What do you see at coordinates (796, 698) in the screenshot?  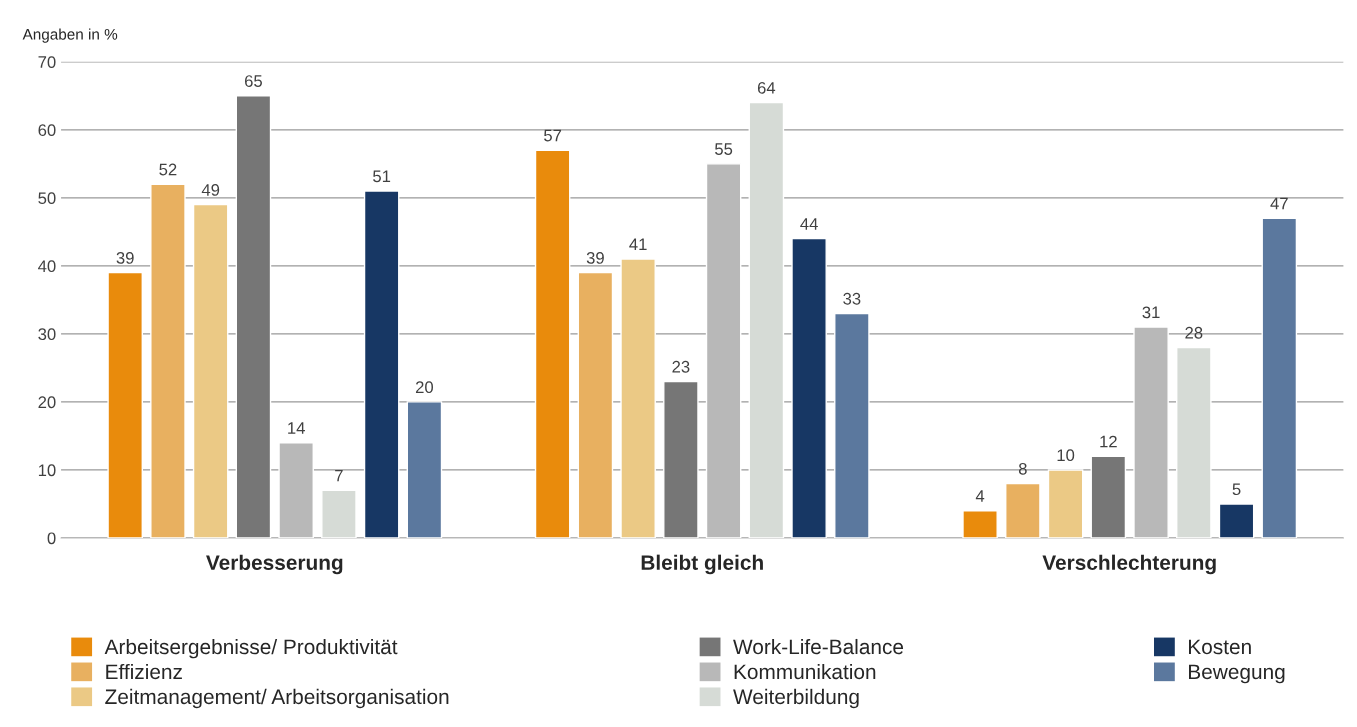 I see `legend-label: Weiterbildung` at bounding box center [796, 698].